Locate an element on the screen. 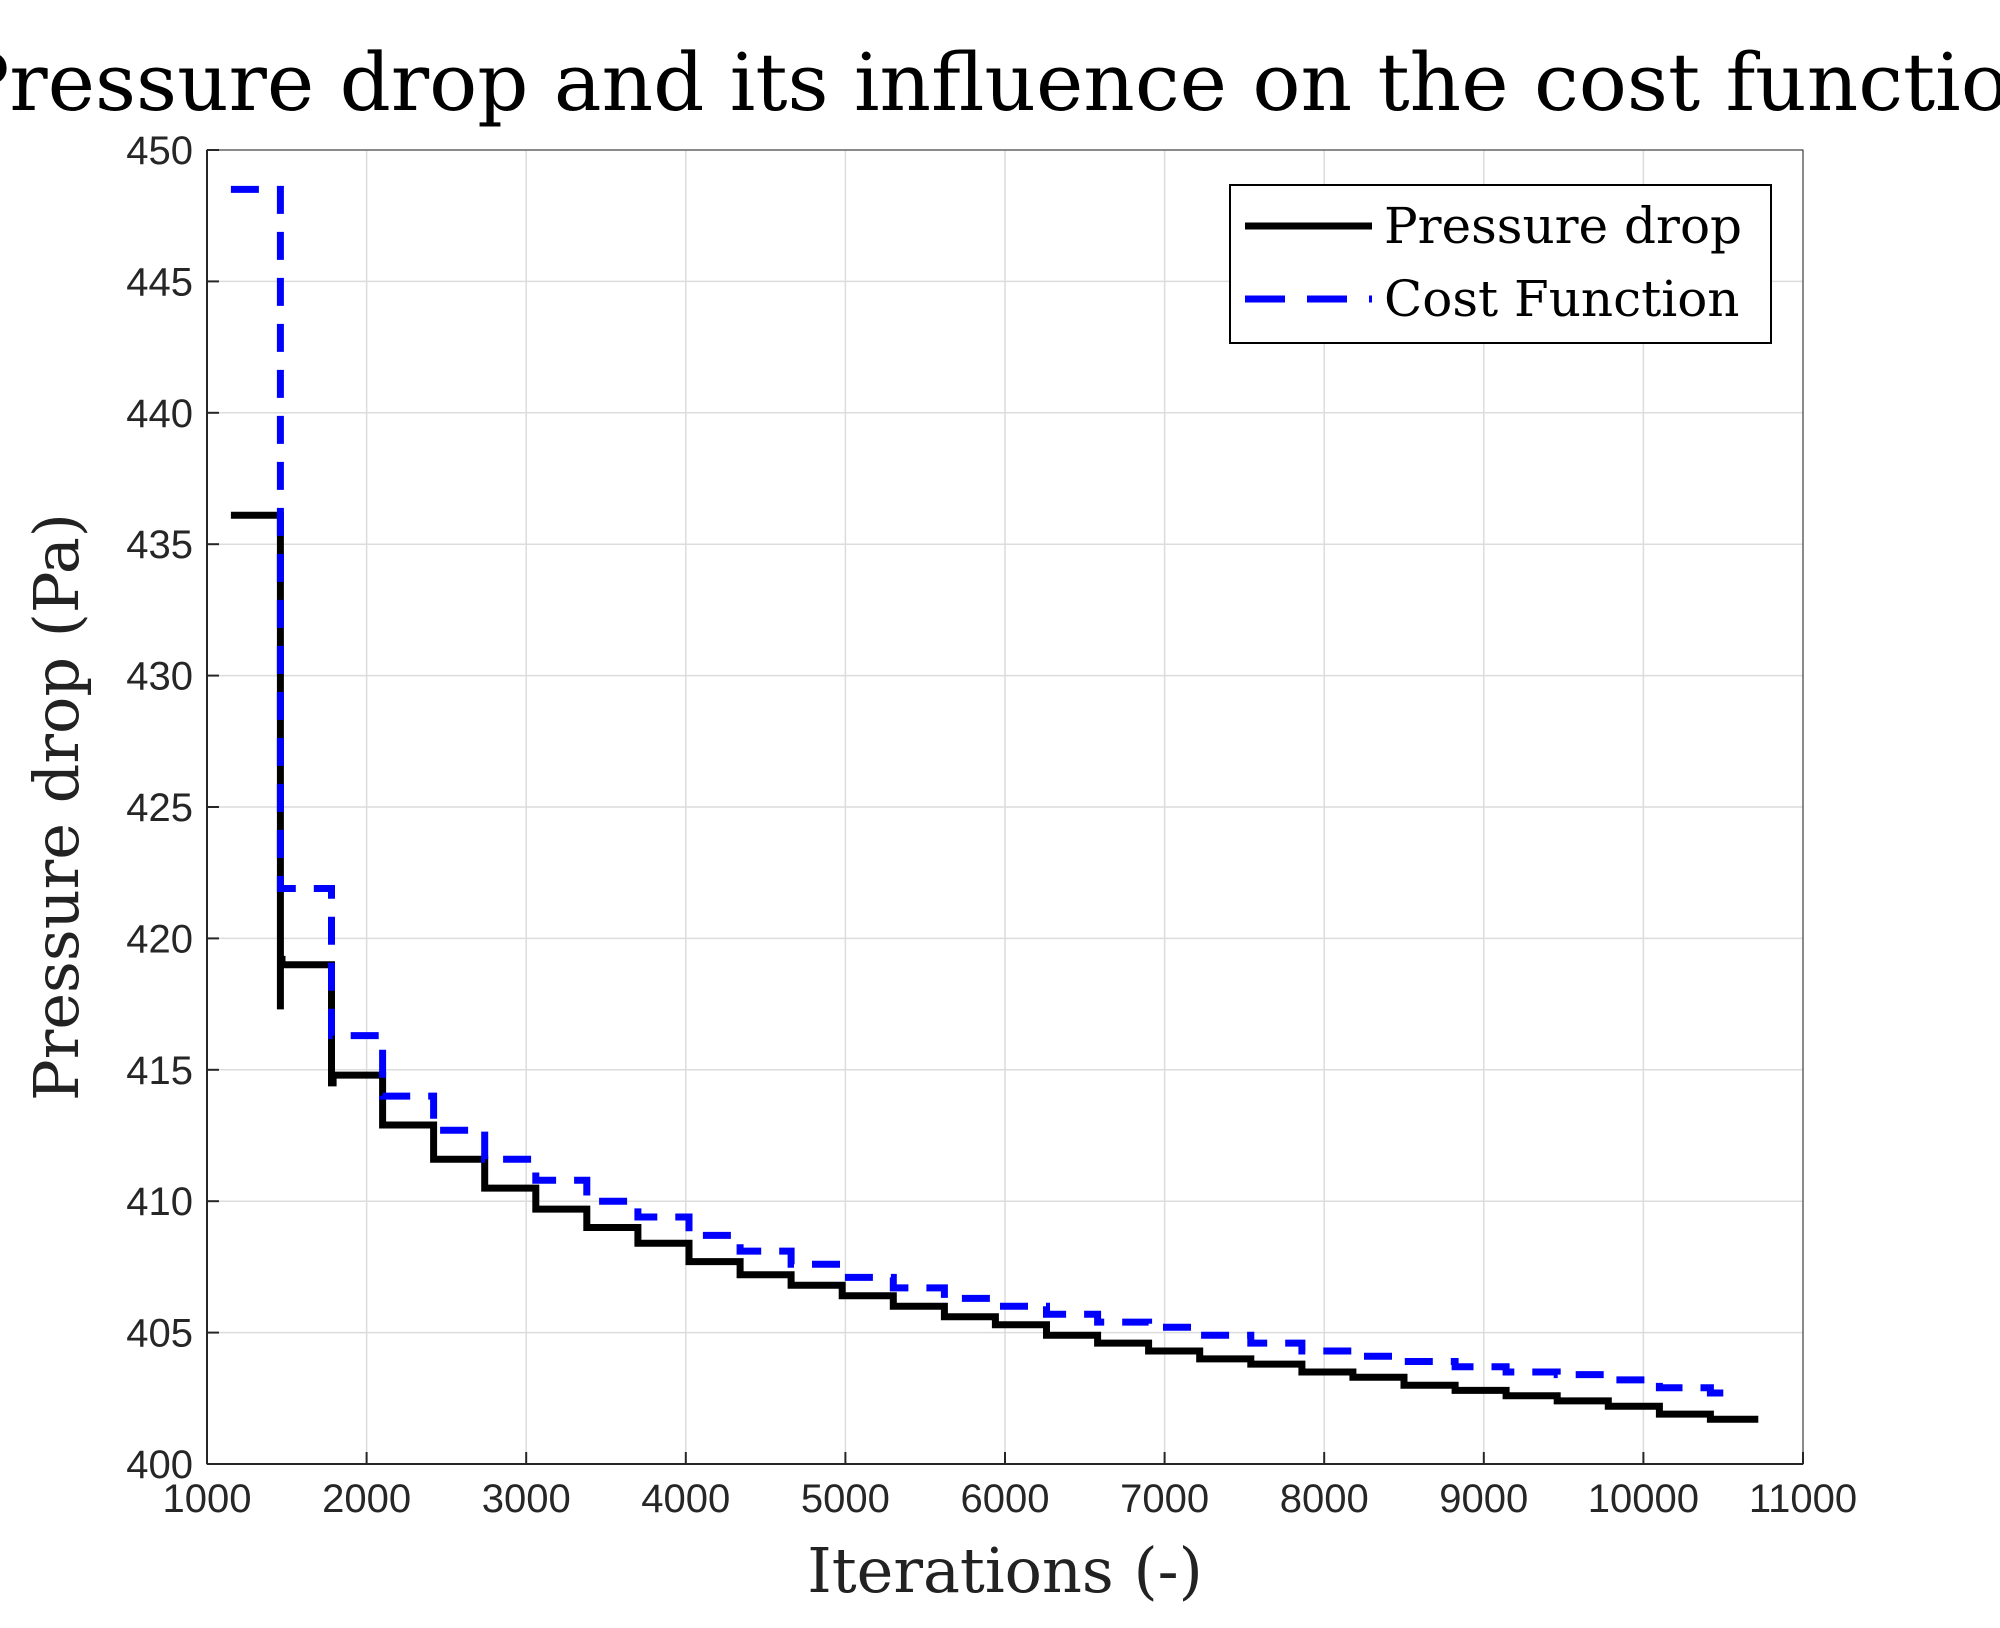 Image resolution: width=2000 pixels, height=1628 pixels. x-tick-label: 4000 is located at coordinates (685, 1499).